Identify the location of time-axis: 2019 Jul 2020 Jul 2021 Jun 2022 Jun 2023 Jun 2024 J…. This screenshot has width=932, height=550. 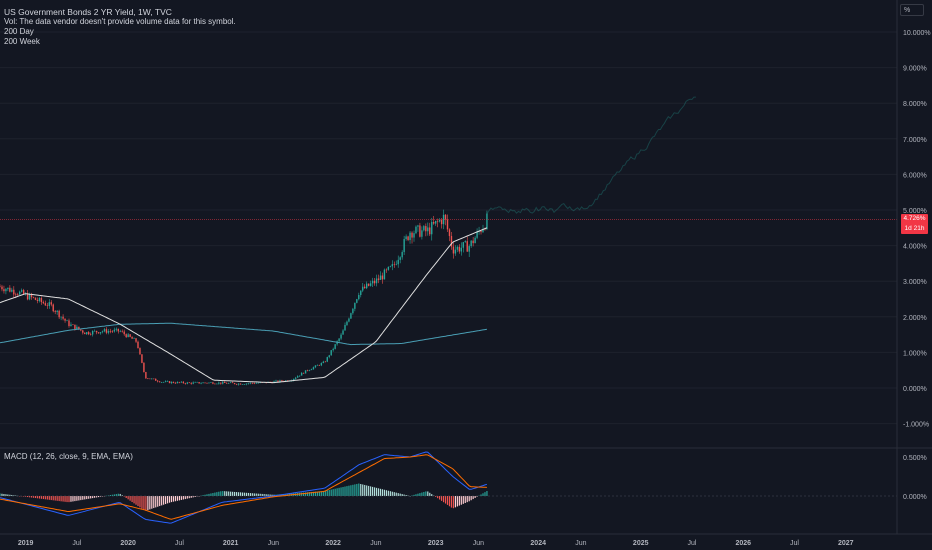
(436, 543).